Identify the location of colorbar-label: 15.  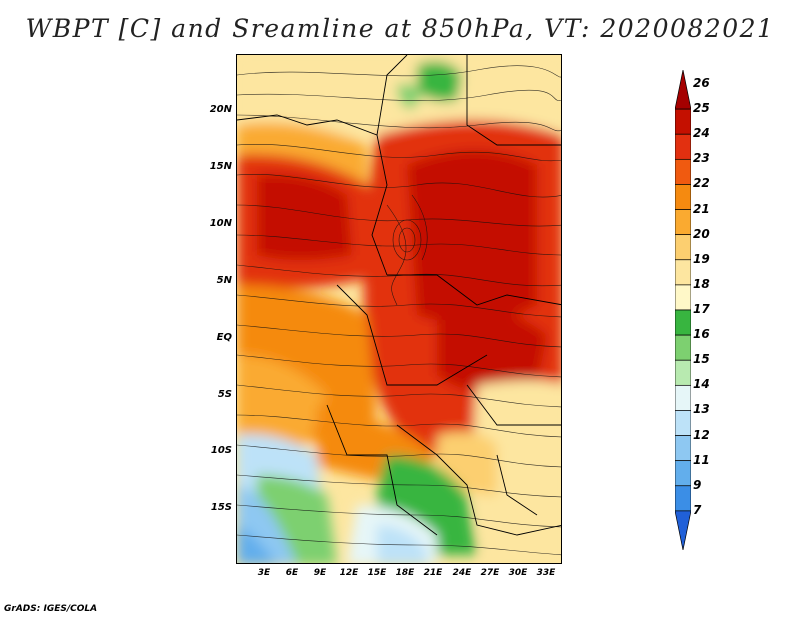
(701, 359).